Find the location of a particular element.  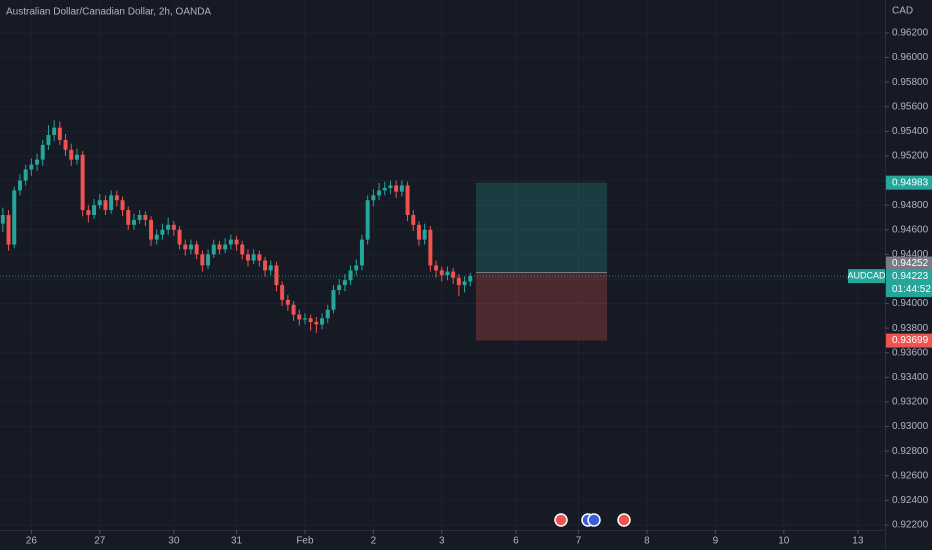

x-tick-label: 7 is located at coordinates (579, 541).